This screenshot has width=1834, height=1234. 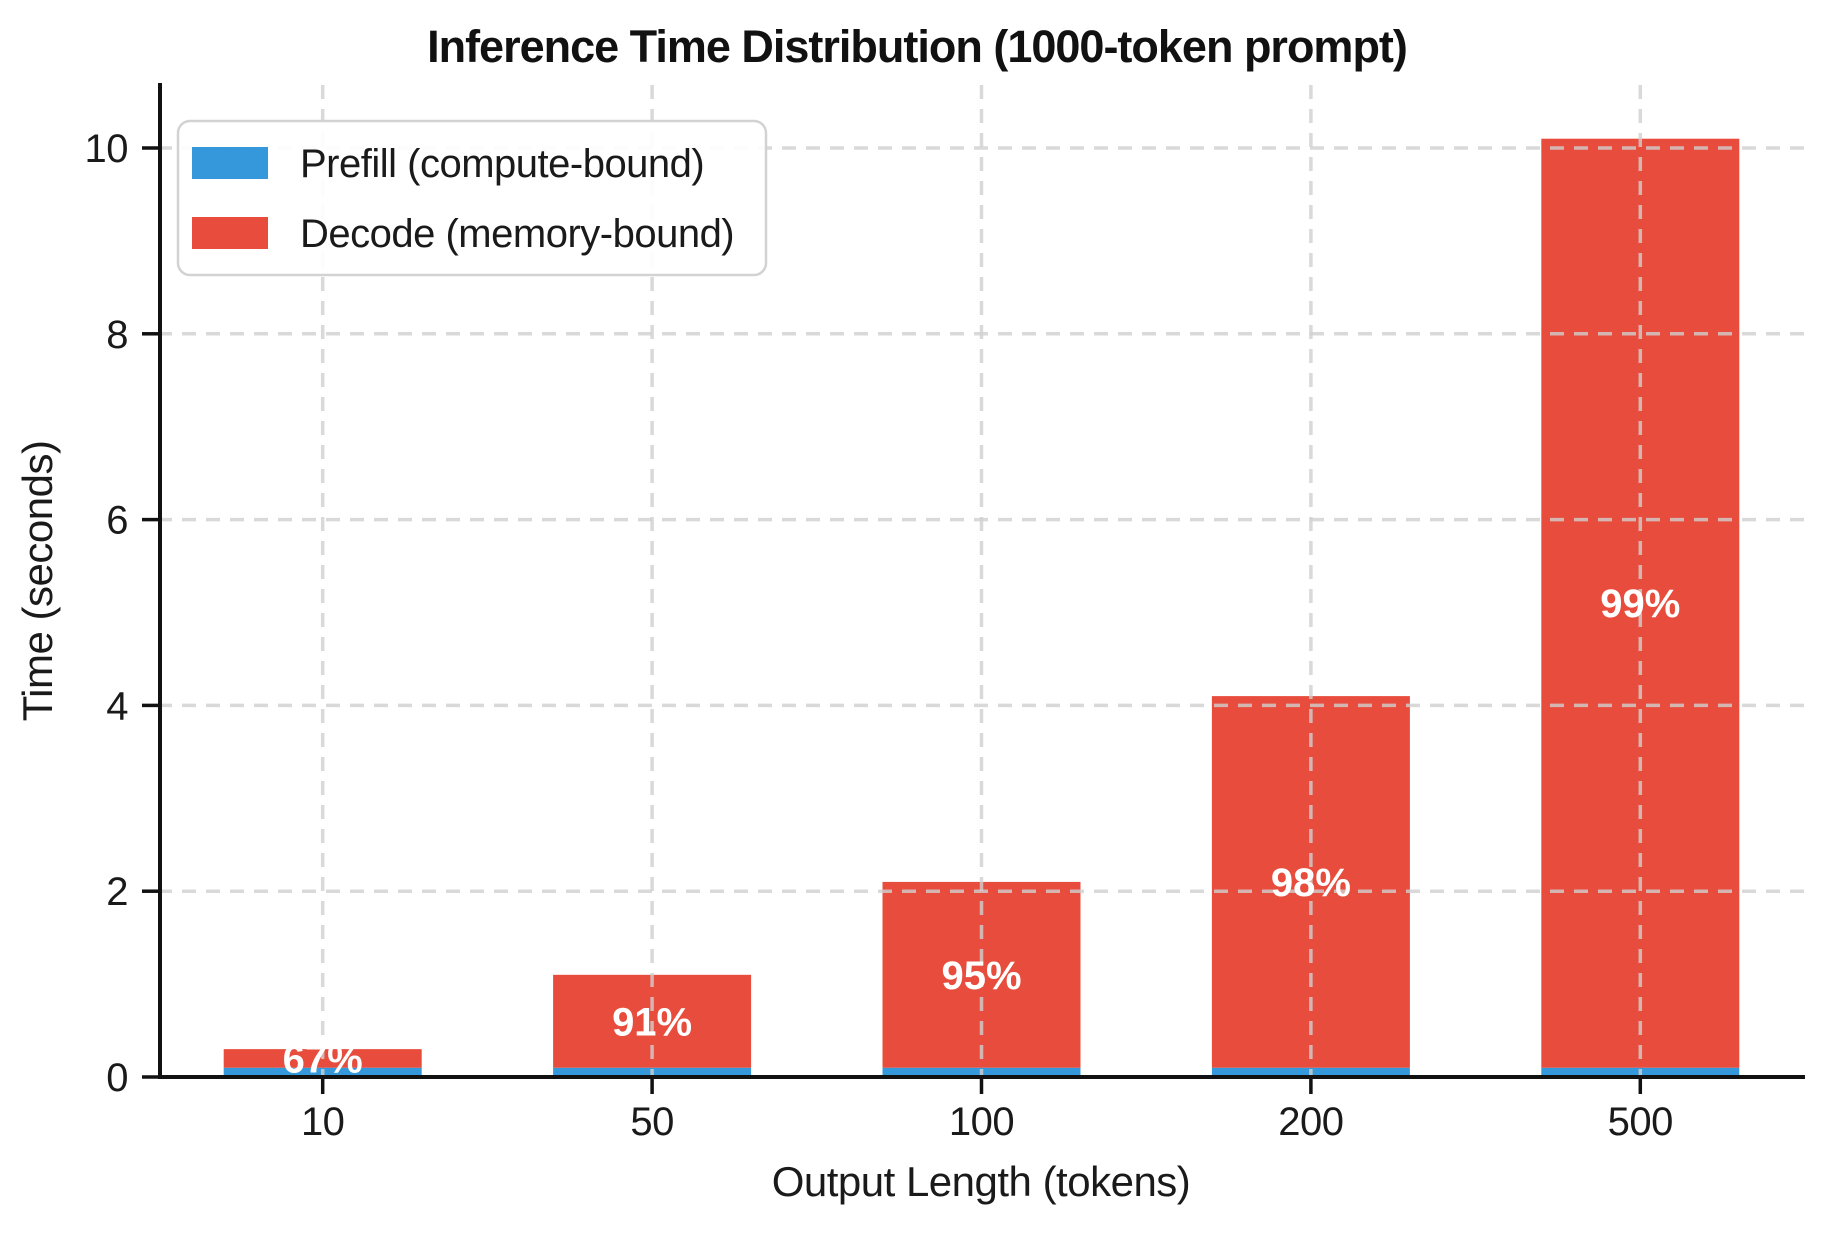 What do you see at coordinates (1310, 1122) in the screenshot?
I see `x-tick-label-200: 200` at bounding box center [1310, 1122].